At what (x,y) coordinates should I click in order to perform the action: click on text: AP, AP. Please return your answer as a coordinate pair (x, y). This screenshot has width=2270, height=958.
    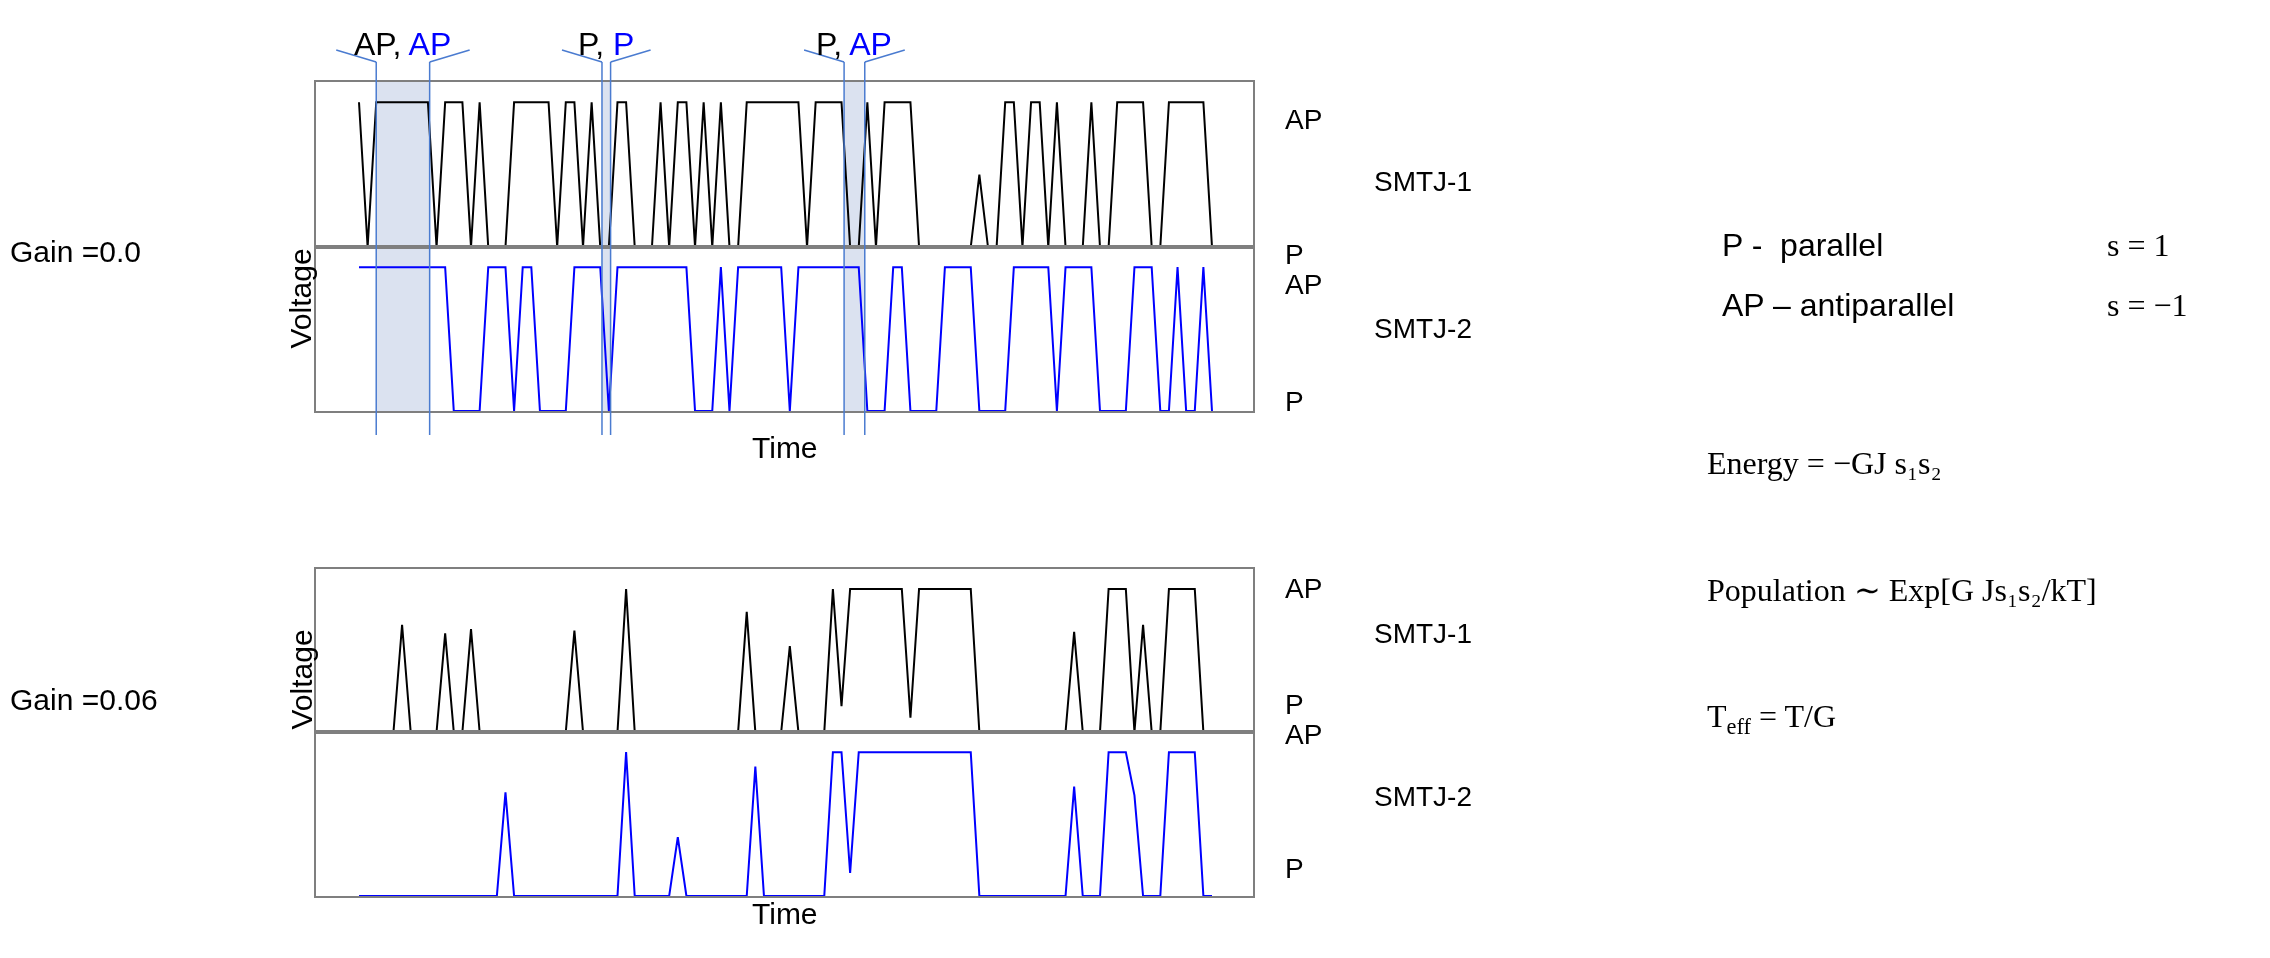
    Looking at the image, I should click on (403, 44).